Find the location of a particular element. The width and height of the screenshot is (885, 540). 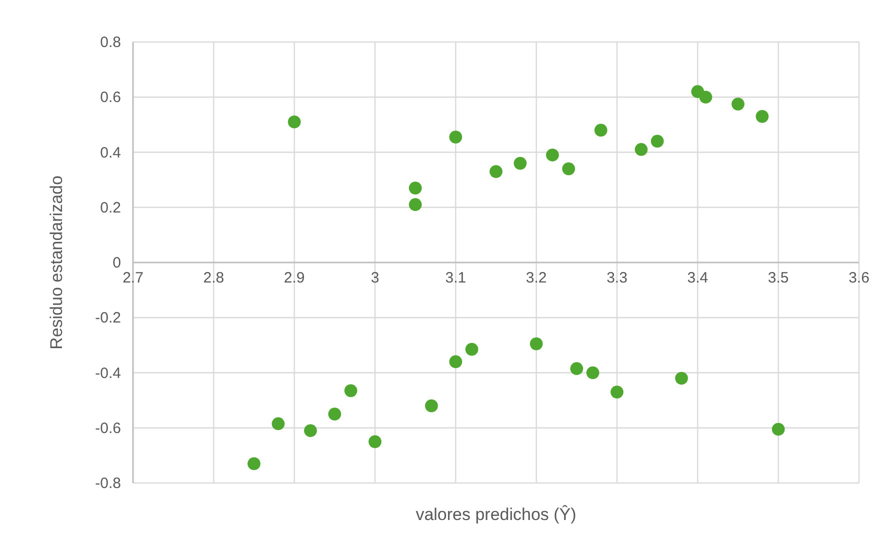

y-tick-label: -0.6 is located at coordinates (108, 428).